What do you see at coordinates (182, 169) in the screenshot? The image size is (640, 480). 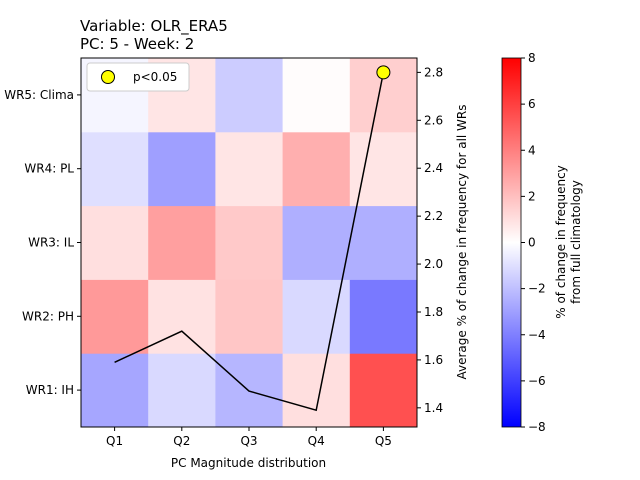 I see `heatmap-cell-wr4-pl-q2` at bounding box center [182, 169].